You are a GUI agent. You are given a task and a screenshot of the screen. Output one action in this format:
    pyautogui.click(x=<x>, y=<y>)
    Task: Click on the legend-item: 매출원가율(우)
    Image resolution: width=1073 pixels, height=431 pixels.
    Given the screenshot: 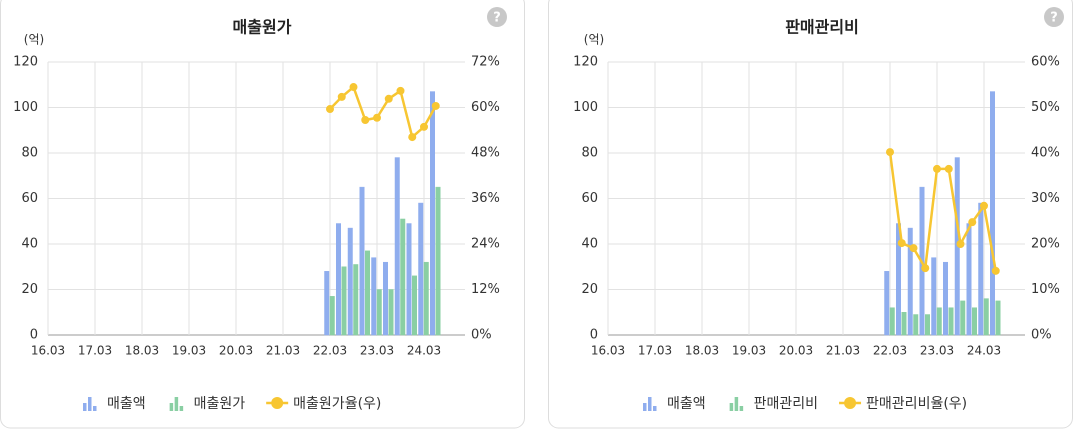 What is the action you would take?
    pyautogui.click(x=323, y=404)
    